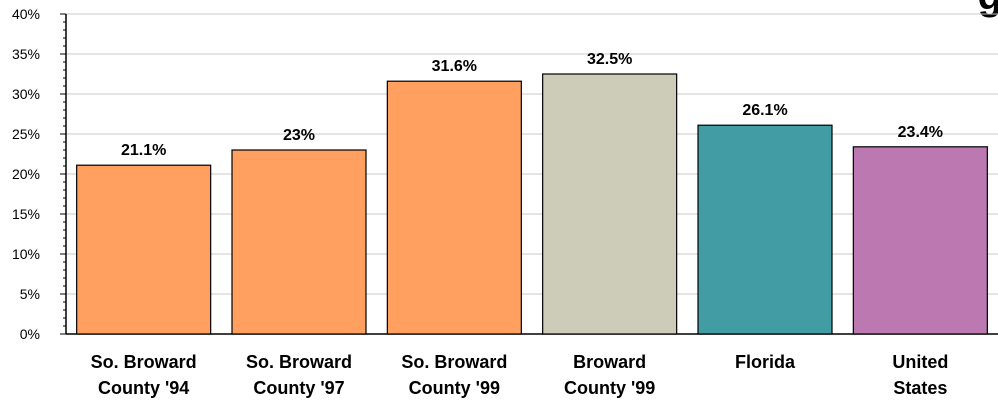 The height and width of the screenshot is (408, 998). I want to click on data-label: 23.4%, so click(920, 132).